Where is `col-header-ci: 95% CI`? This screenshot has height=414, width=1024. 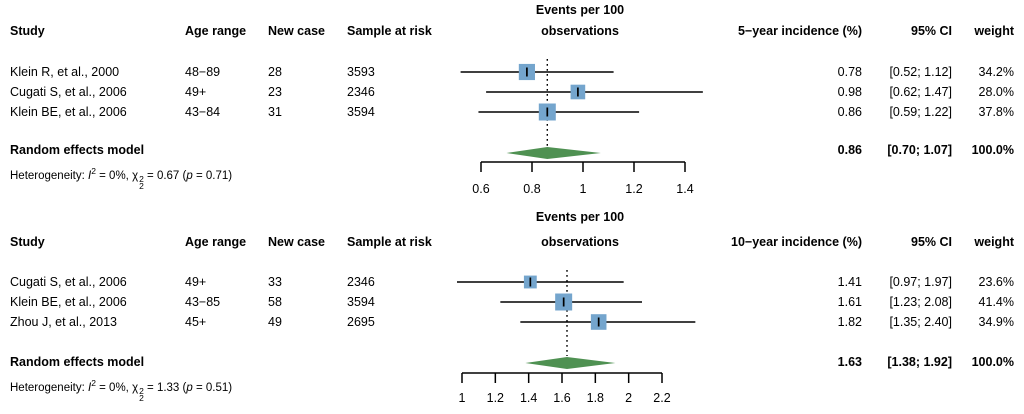 col-header-ci: 95% CI is located at coordinates (931, 241).